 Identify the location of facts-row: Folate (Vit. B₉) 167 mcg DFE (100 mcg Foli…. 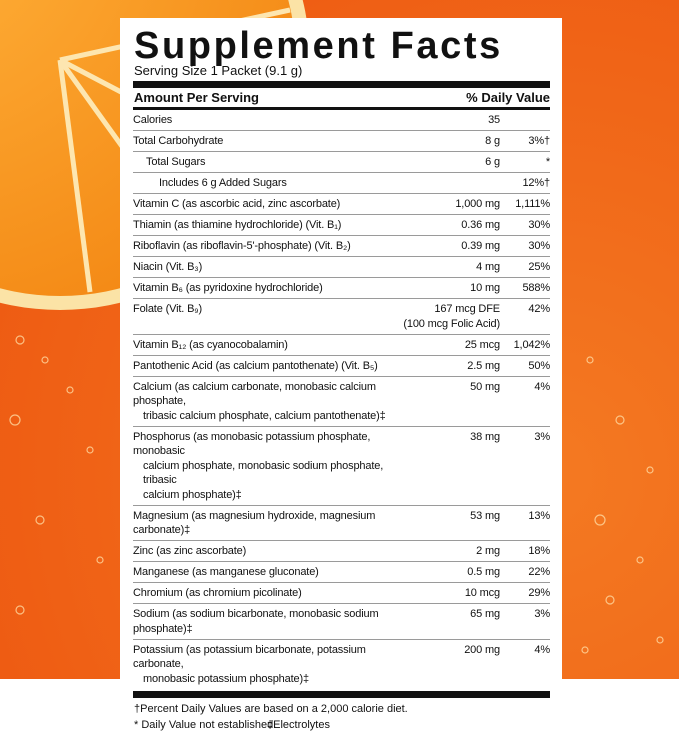
(341, 316).